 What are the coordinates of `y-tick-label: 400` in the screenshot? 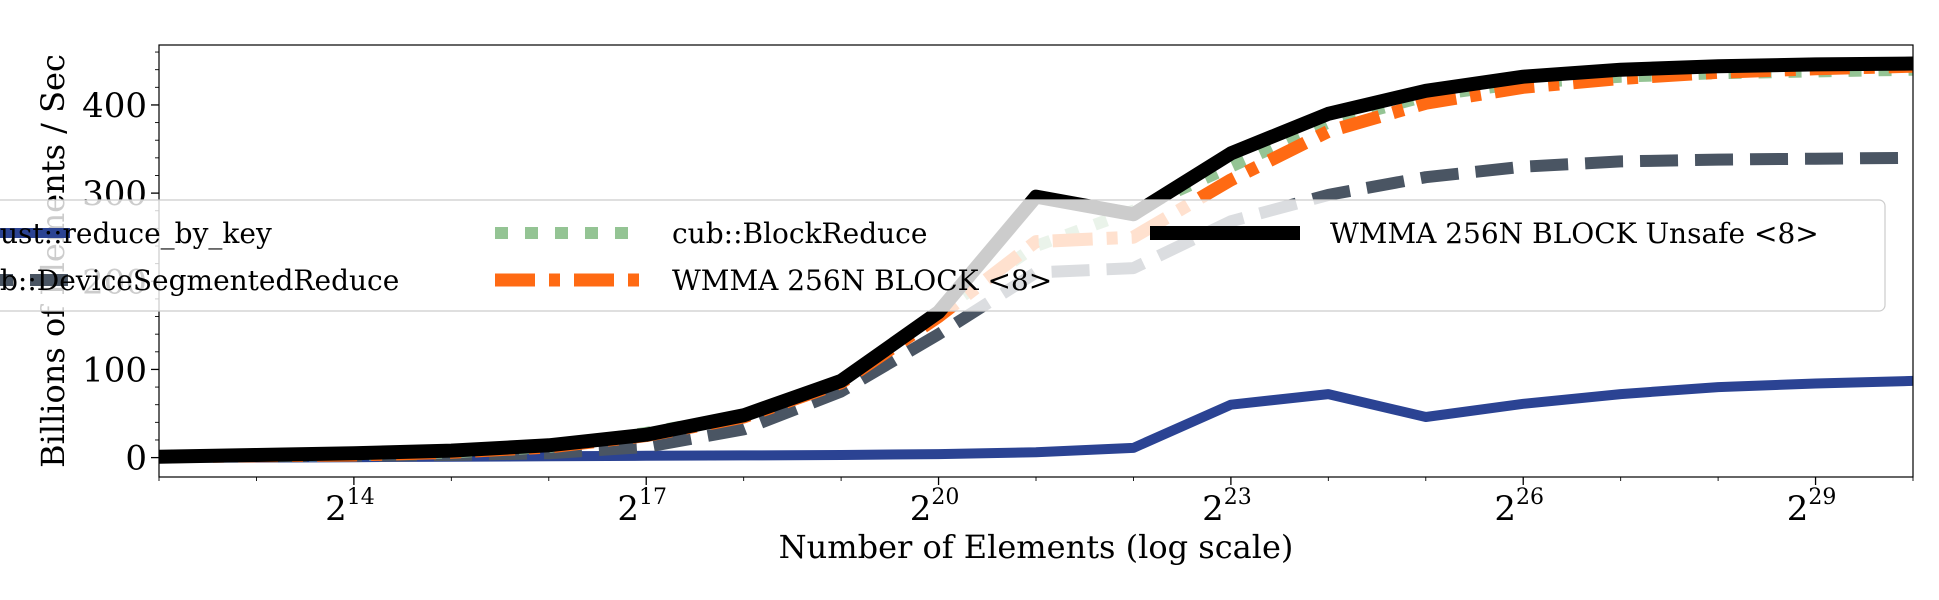 It's located at (114, 106).